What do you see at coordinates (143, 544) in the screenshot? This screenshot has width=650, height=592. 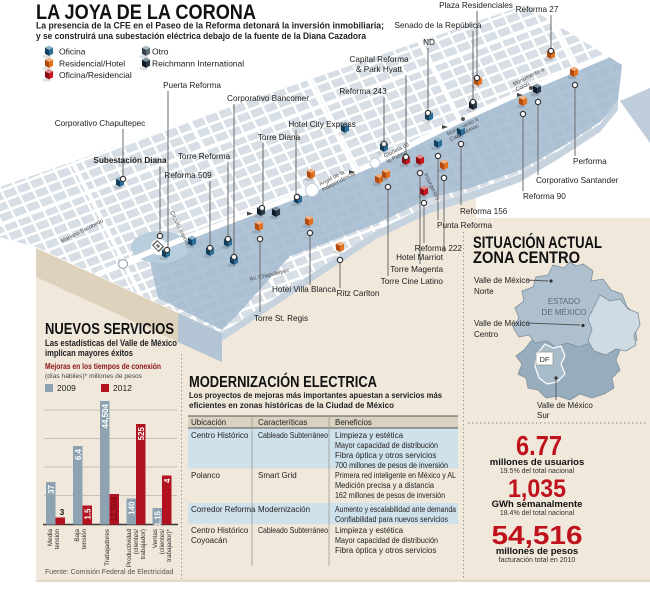 I see `svg-text: trabajador)` at bounding box center [143, 544].